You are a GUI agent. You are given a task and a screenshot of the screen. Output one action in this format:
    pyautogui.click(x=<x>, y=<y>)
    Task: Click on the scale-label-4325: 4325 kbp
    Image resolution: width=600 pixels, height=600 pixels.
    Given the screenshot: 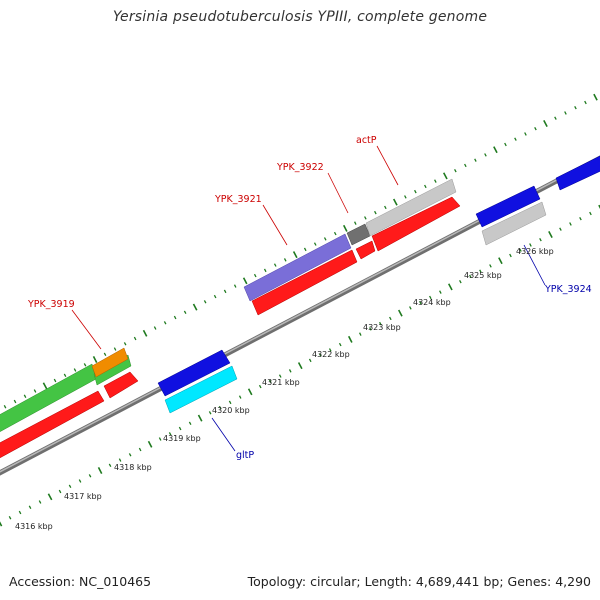 What is the action you would take?
    pyautogui.click(x=483, y=275)
    